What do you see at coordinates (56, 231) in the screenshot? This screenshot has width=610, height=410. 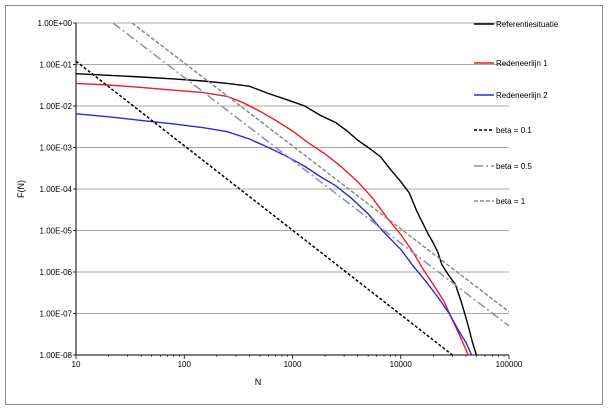 I see `y-tick-label: 1.00E-05` at bounding box center [56, 231].